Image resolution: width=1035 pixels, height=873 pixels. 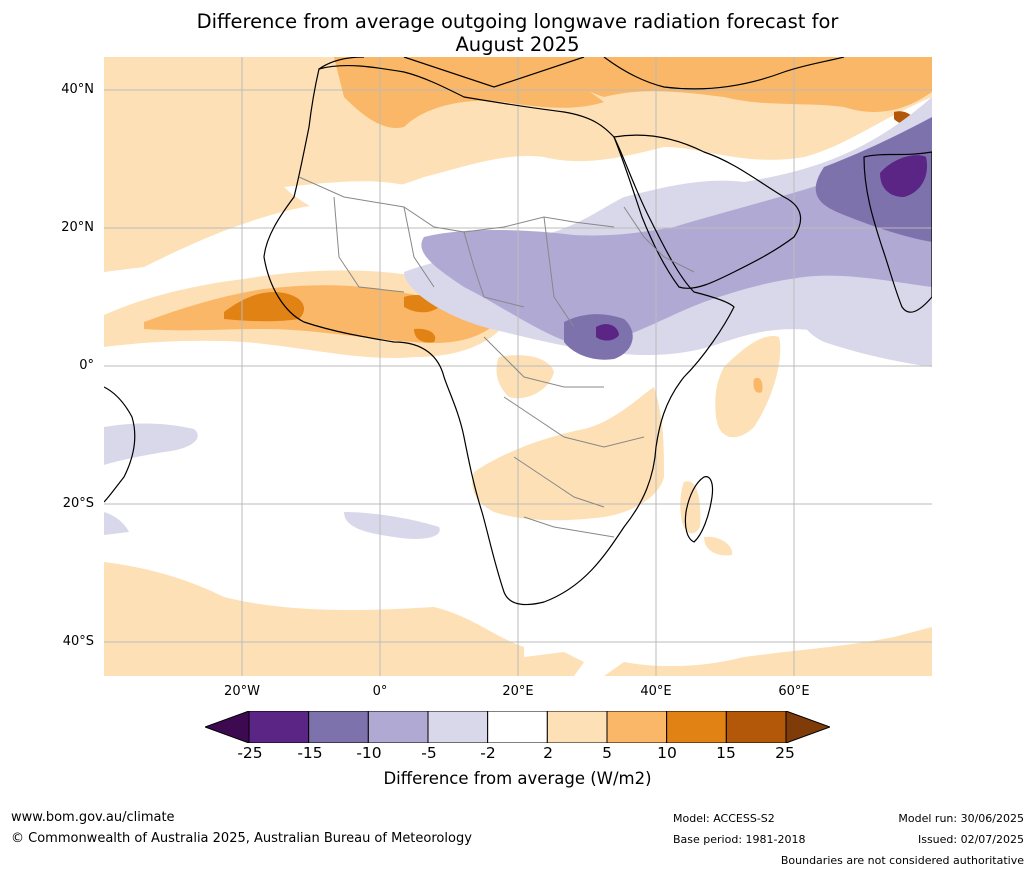 I want to click on colorbar-tick: 25, so click(x=785, y=753).